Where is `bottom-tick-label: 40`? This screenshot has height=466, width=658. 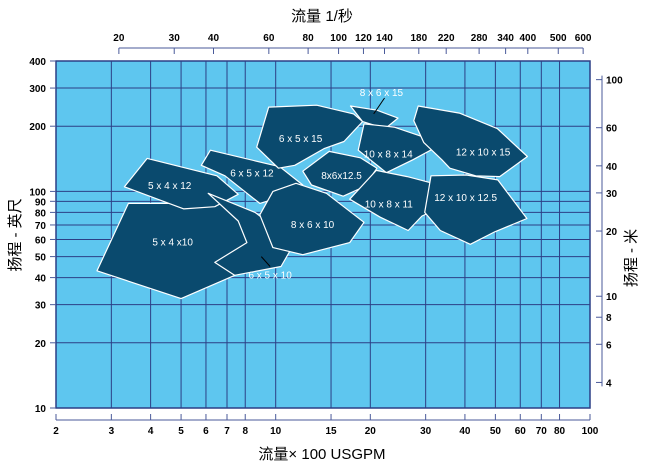
bottom-tick-label: 40 is located at coordinates (465, 431).